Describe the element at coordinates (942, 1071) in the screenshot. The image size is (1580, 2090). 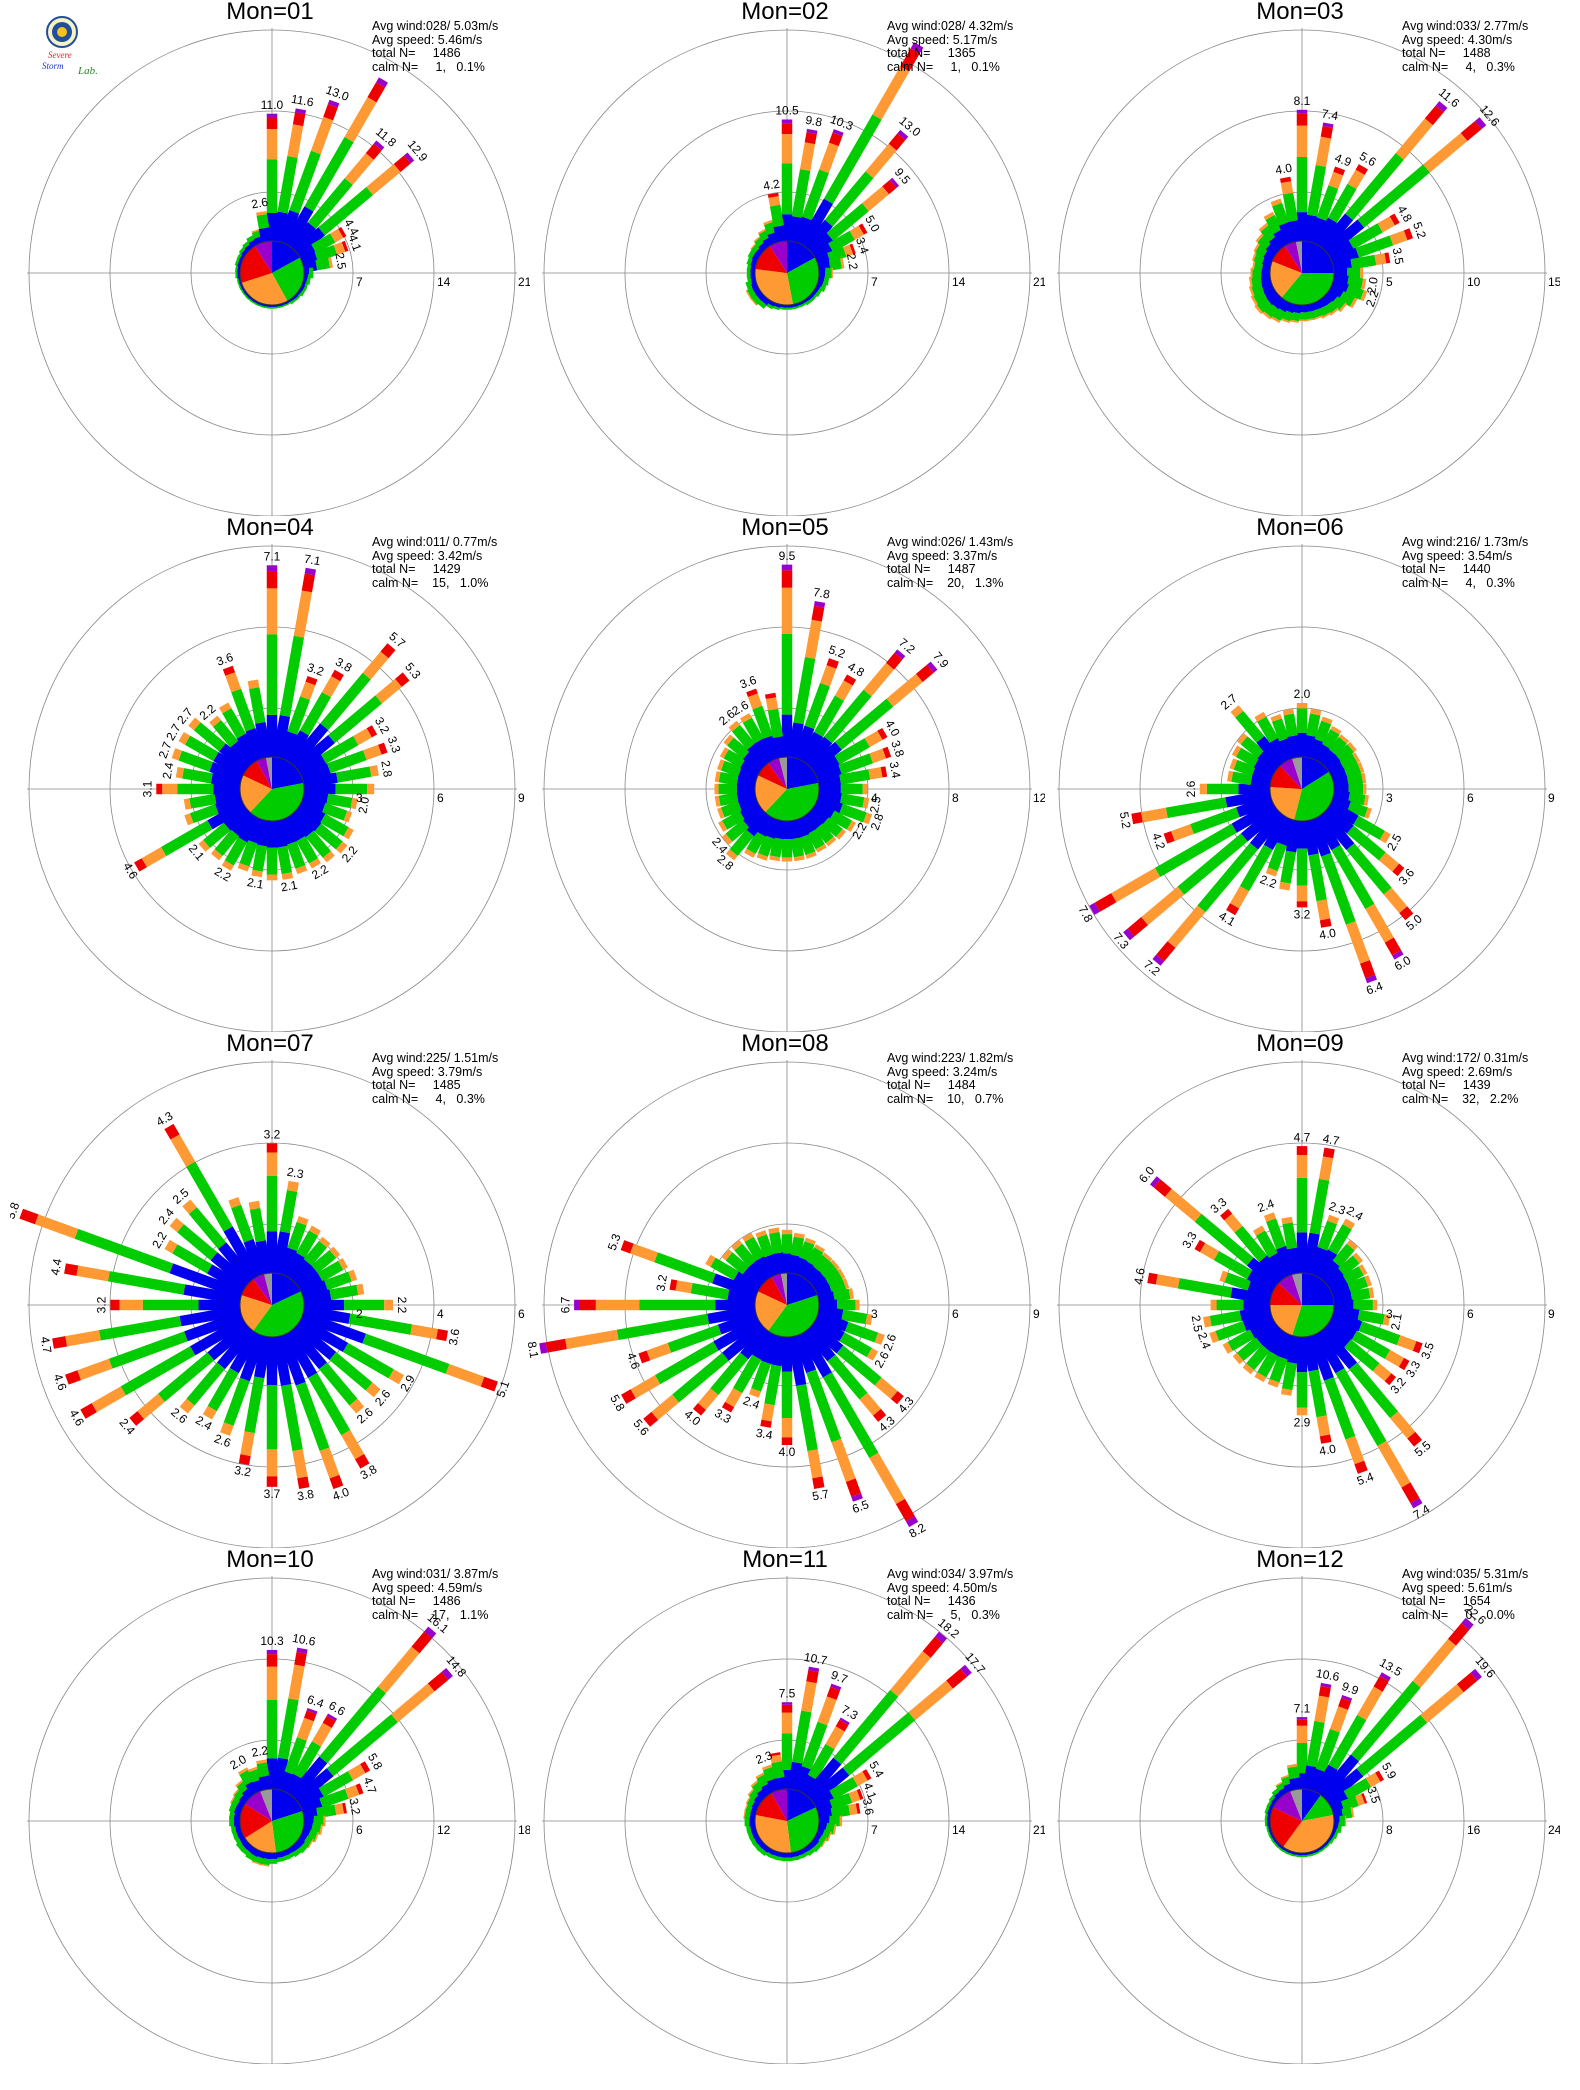
I see `stats-line: Avg speed: 3.24m/s` at that location.